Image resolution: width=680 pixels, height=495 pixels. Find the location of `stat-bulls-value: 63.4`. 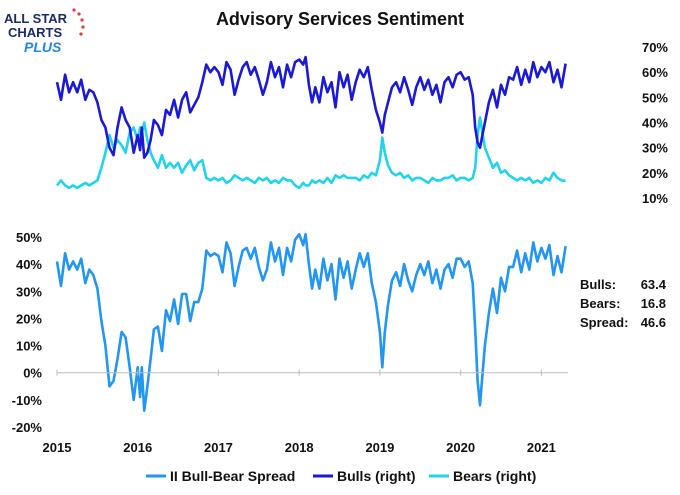

stat-bulls-value: 63.4 is located at coordinates (654, 284).